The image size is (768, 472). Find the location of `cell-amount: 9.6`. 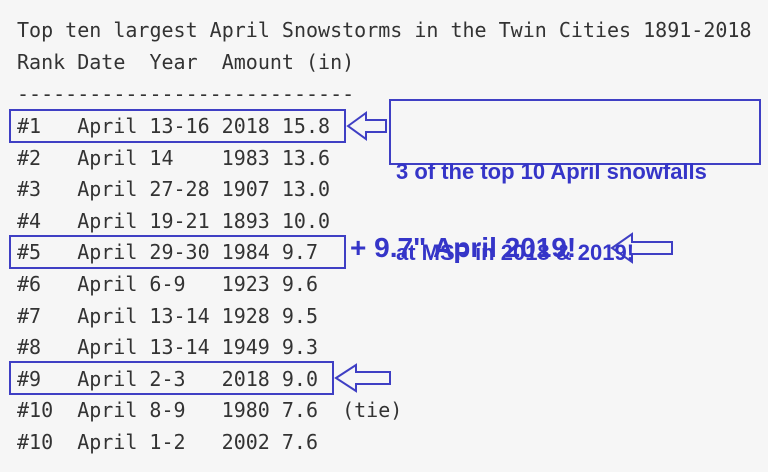

cell-amount: 9.6 is located at coordinates (299, 284).